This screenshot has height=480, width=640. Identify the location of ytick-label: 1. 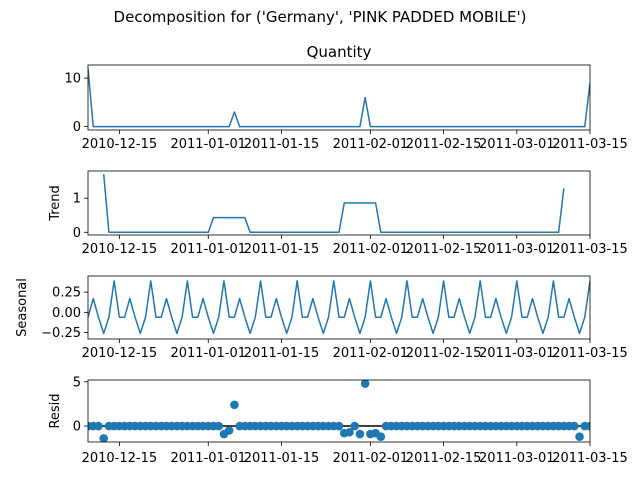
(77, 199).